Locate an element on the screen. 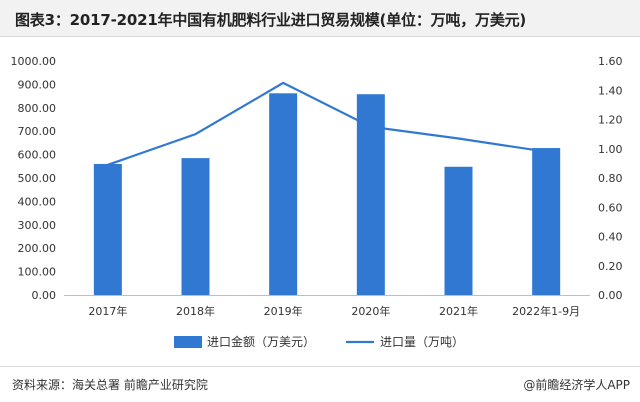 The height and width of the screenshot is (402, 640). left-tick-label: 100.00 is located at coordinates (37, 272).